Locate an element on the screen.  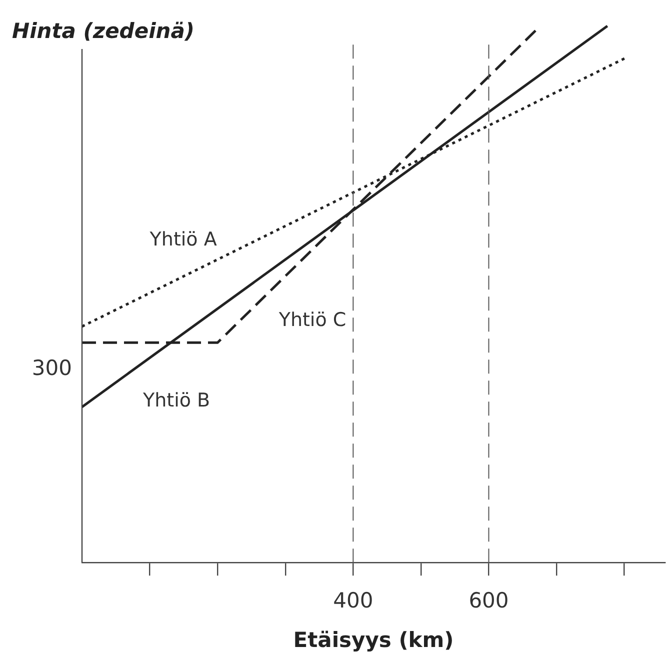
x-tick-label: 400 is located at coordinates (353, 600).